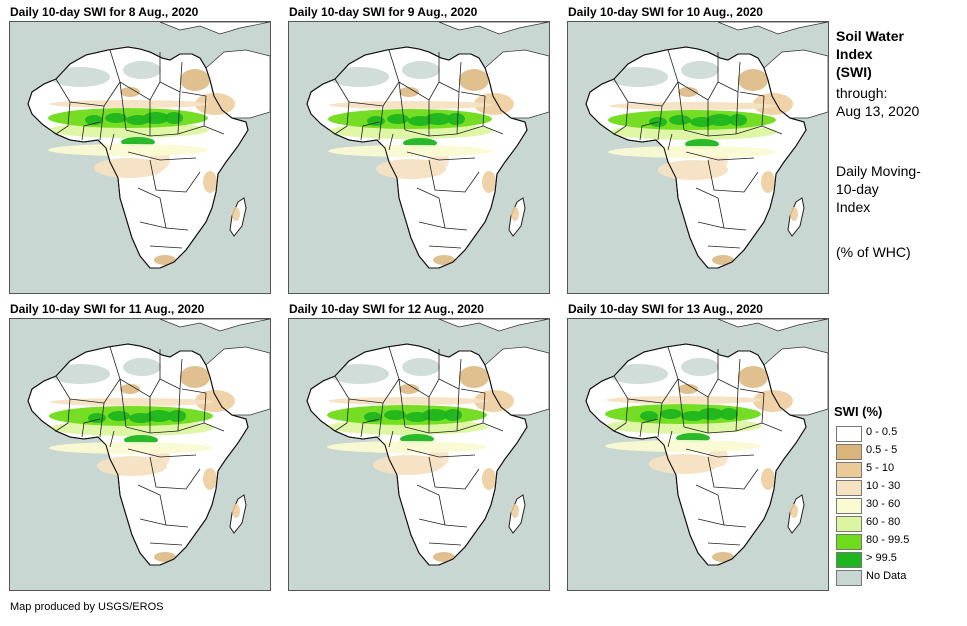 The image size is (967, 626). I want to click on legend-label: 5 - 10, so click(880, 468).